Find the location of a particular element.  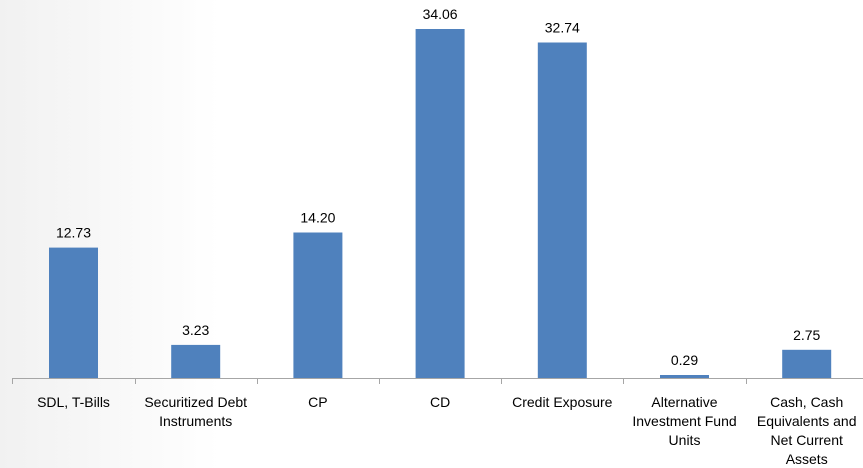

category-label: Cash, Cash is located at coordinates (806, 402).